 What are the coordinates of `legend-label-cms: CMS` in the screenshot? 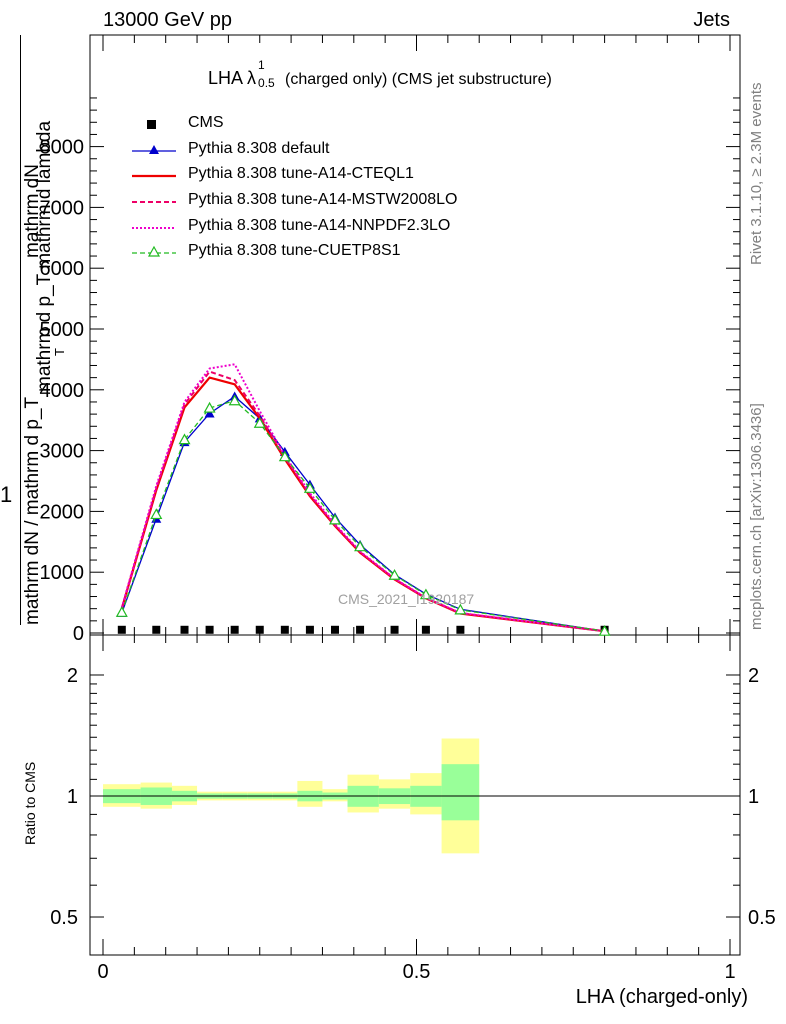 It's located at (206, 122).